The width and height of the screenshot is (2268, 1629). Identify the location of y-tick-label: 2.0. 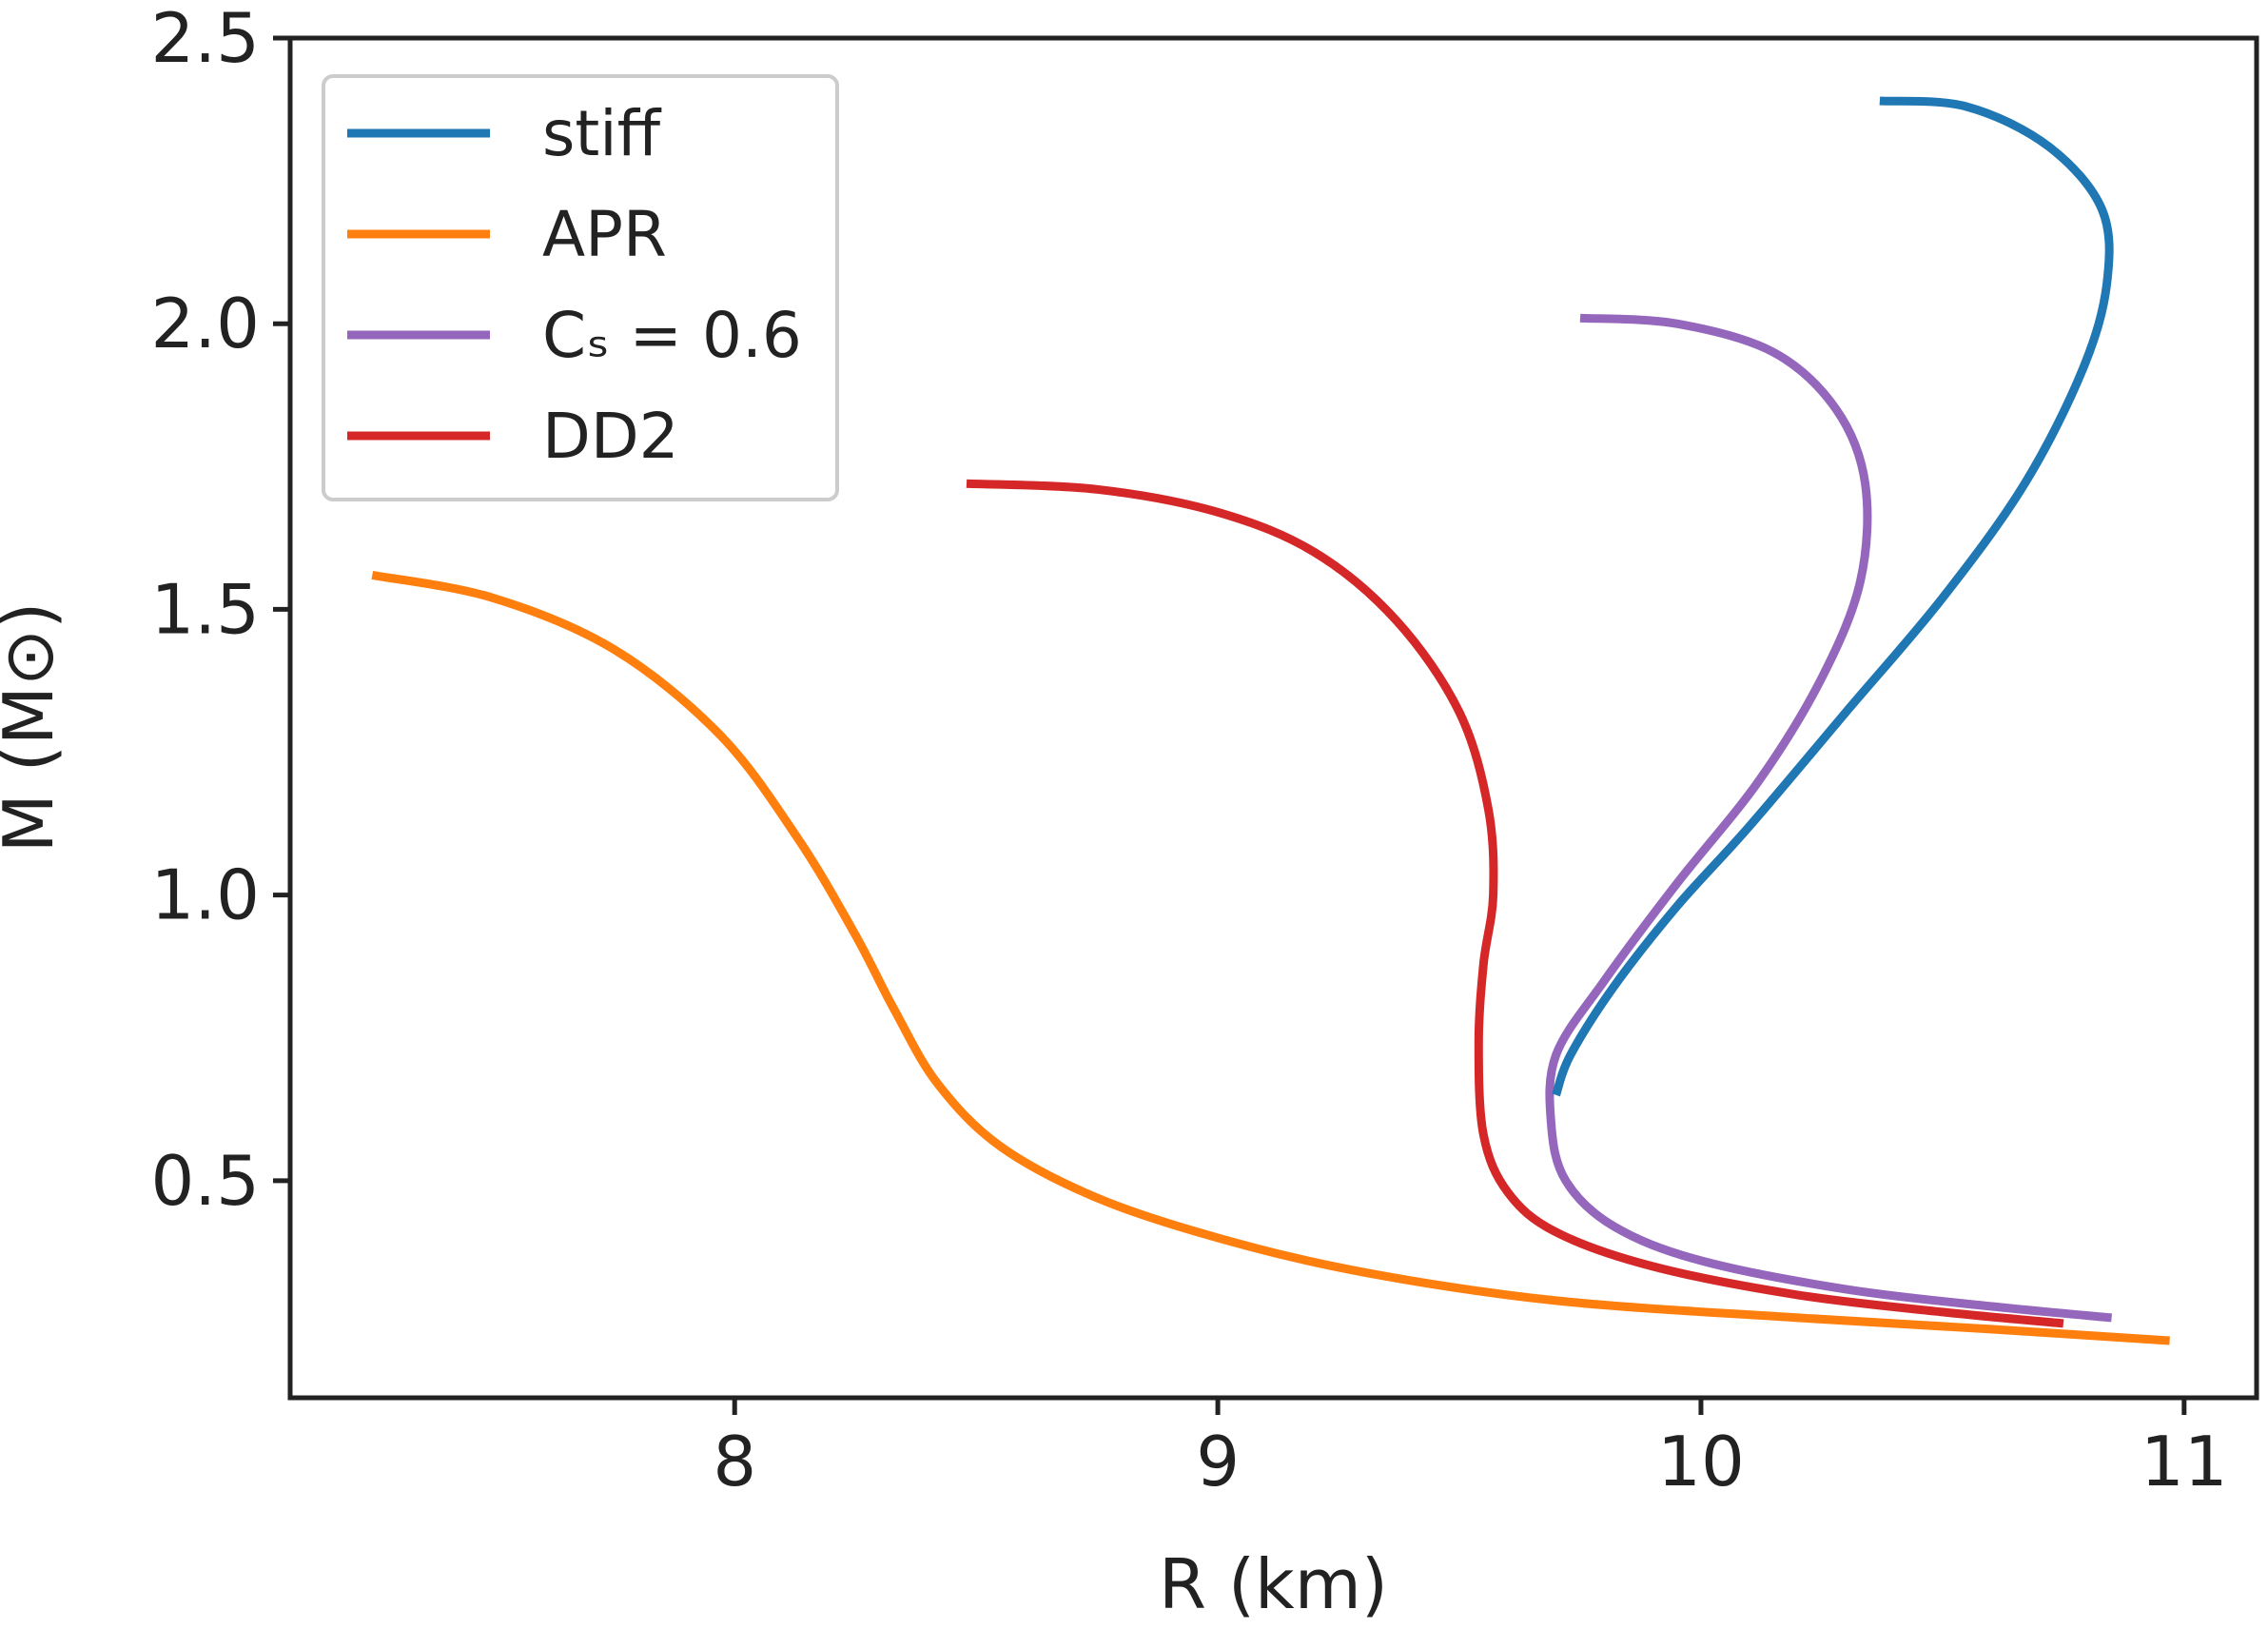
(205, 323).